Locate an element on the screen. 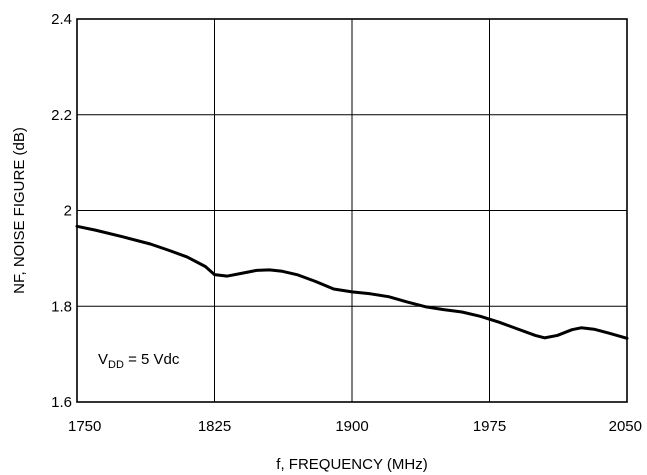 The image size is (647, 475). x-tick-label: 2050 is located at coordinates (625, 426).